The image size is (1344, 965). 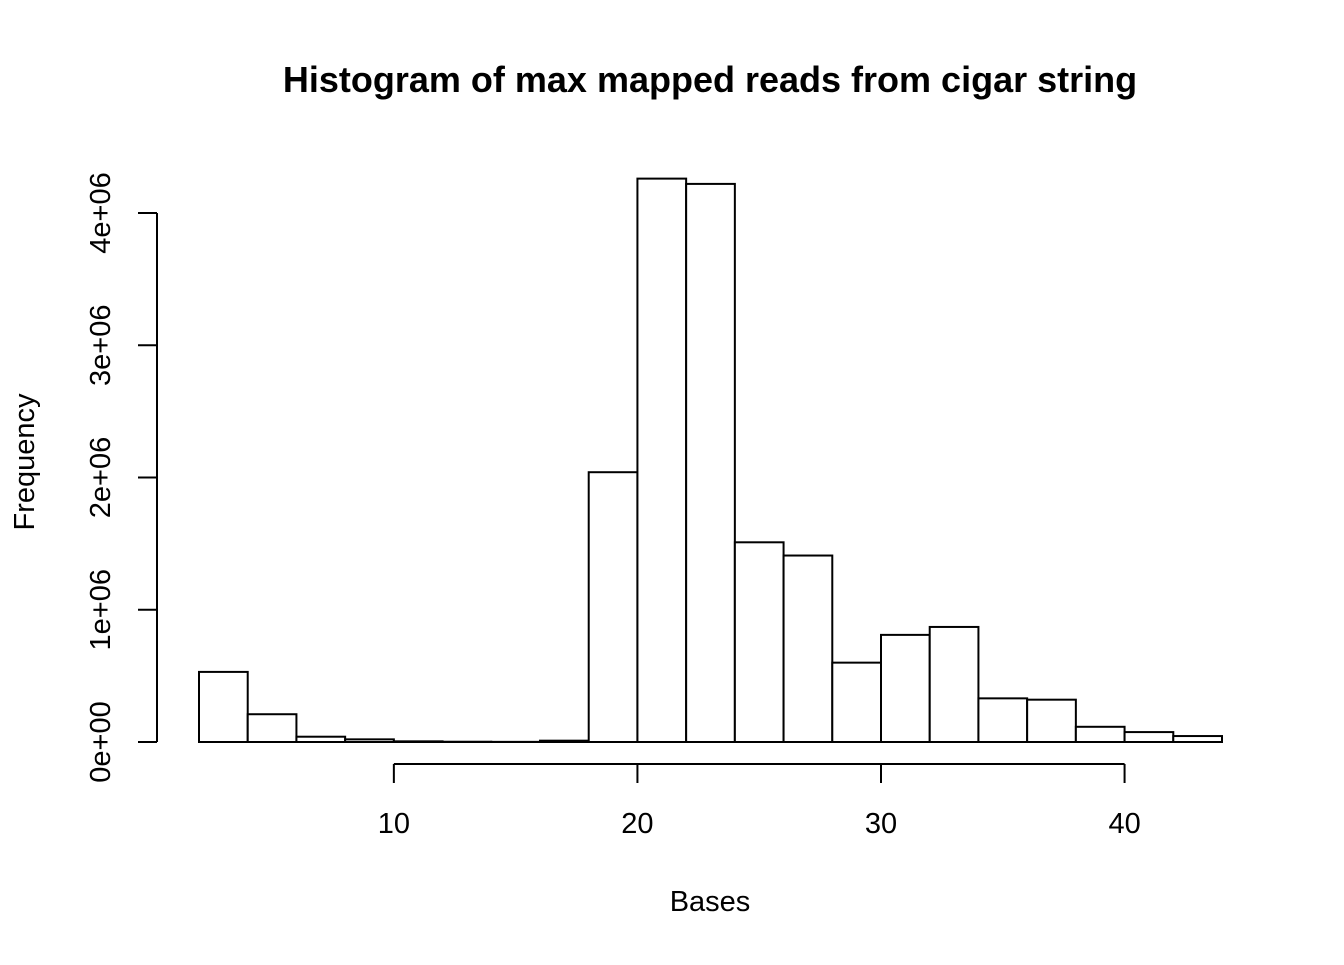 I want to click on y-tick-label: 0e+00, so click(x=101, y=741).